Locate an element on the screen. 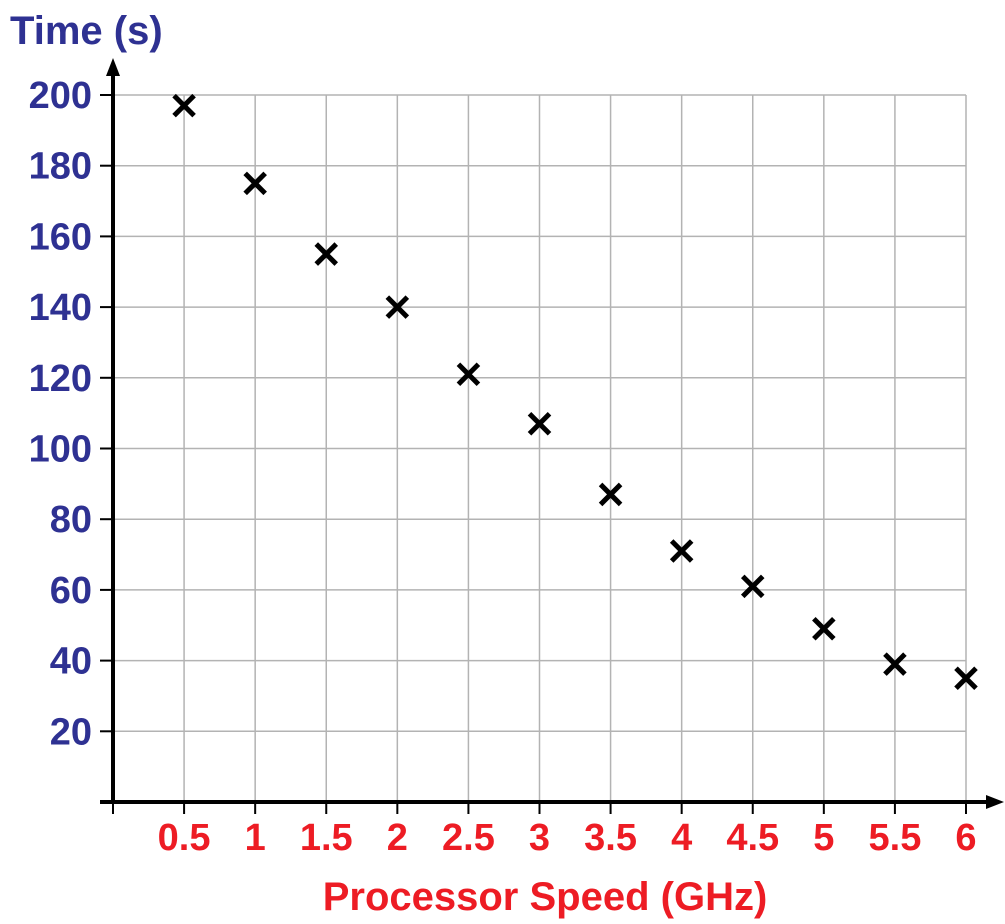  x-tick-label: 6 is located at coordinates (965, 838).